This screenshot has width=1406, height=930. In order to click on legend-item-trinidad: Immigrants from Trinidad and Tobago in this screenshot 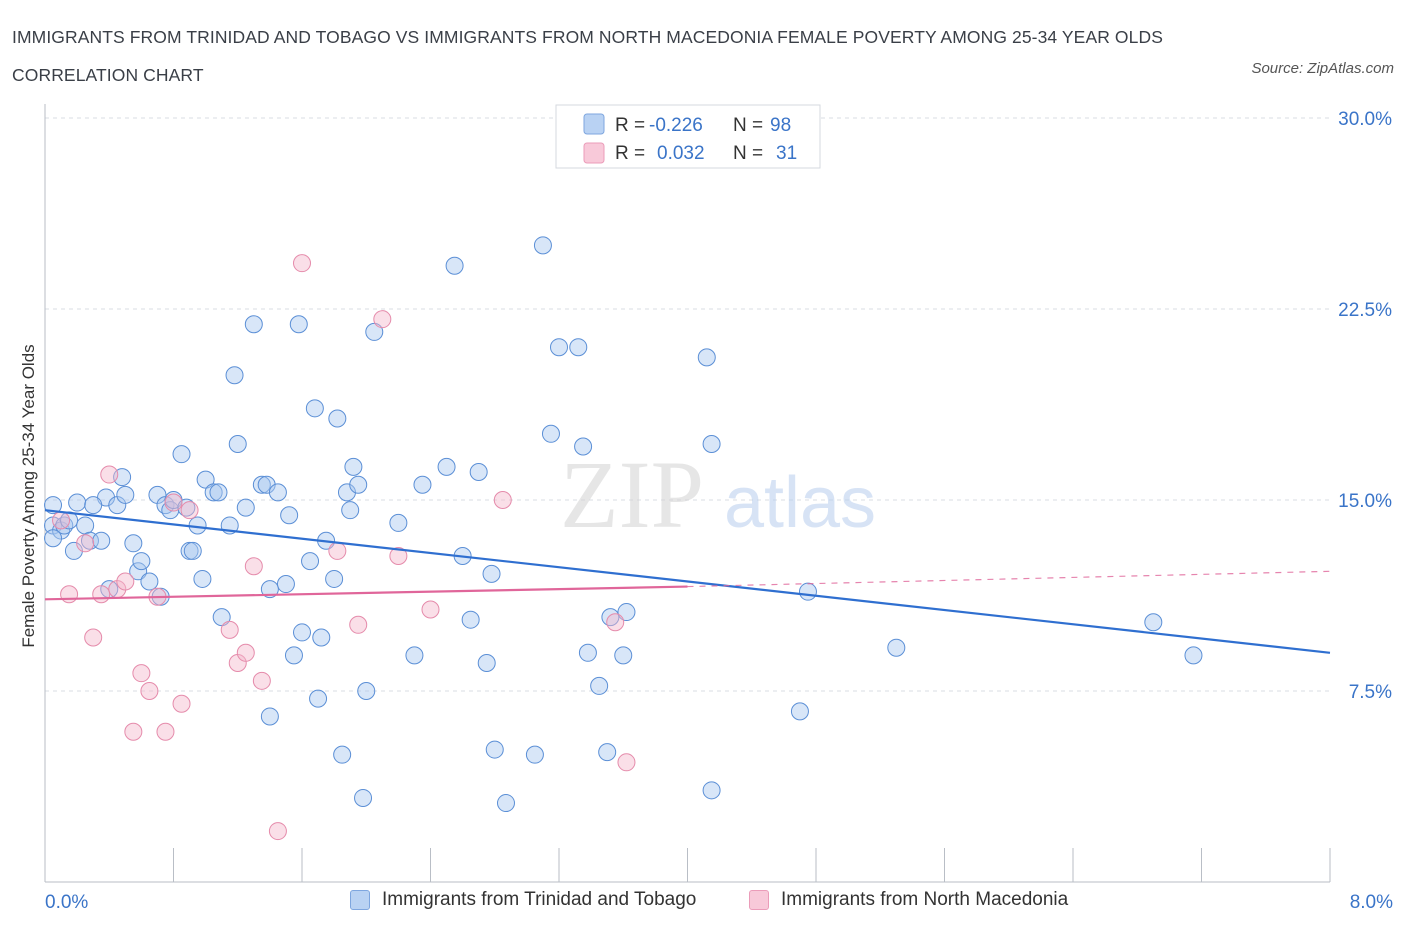, I will do `click(523, 900)`.